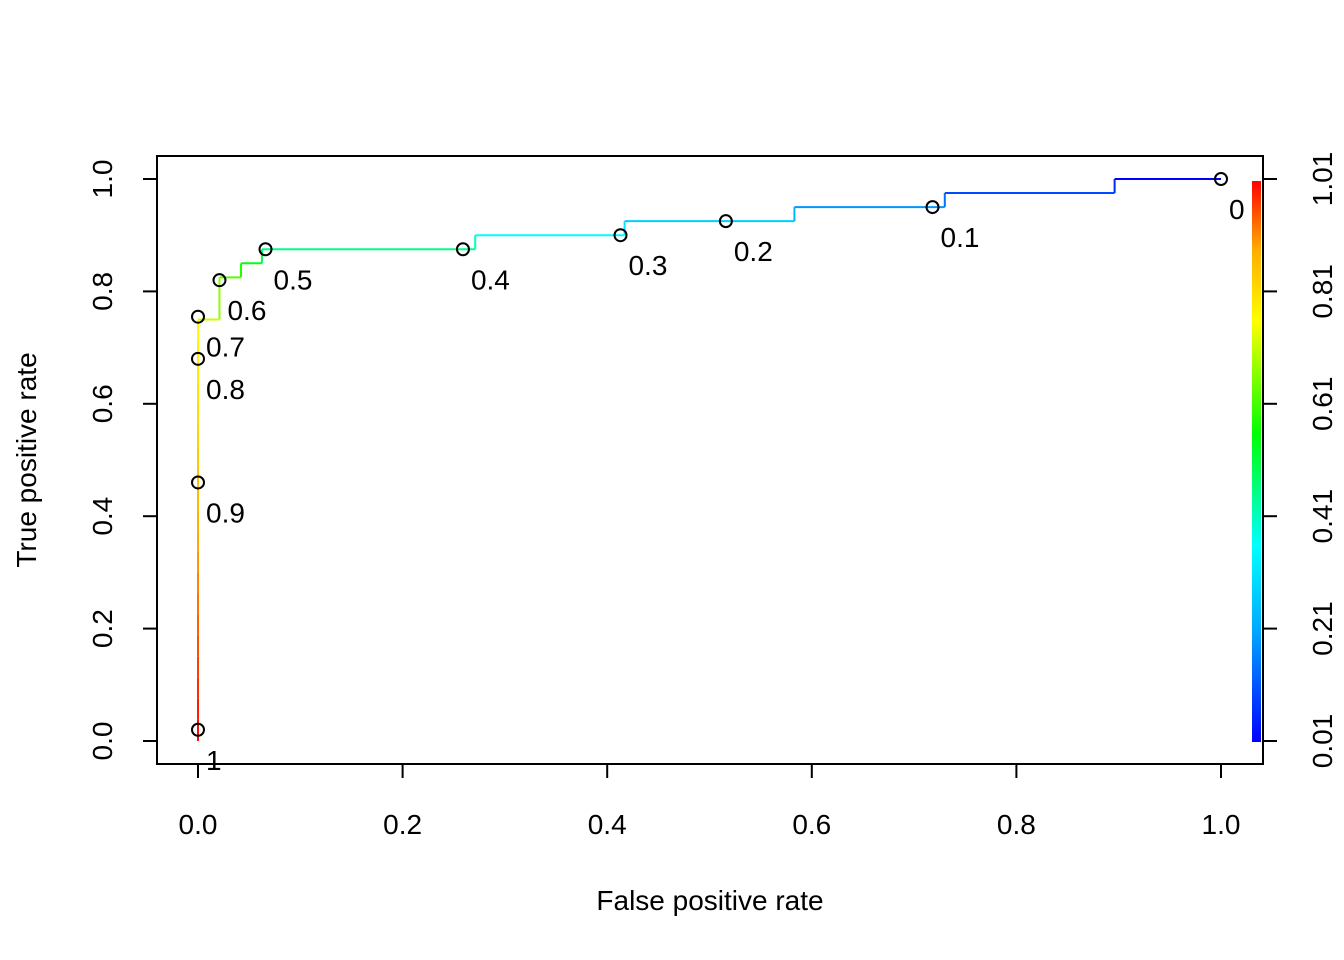 This screenshot has width=1344, height=960. What do you see at coordinates (102, 291) in the screenshot?
I see `y-tick-label: 0.8` at bounding box center [102, 291].